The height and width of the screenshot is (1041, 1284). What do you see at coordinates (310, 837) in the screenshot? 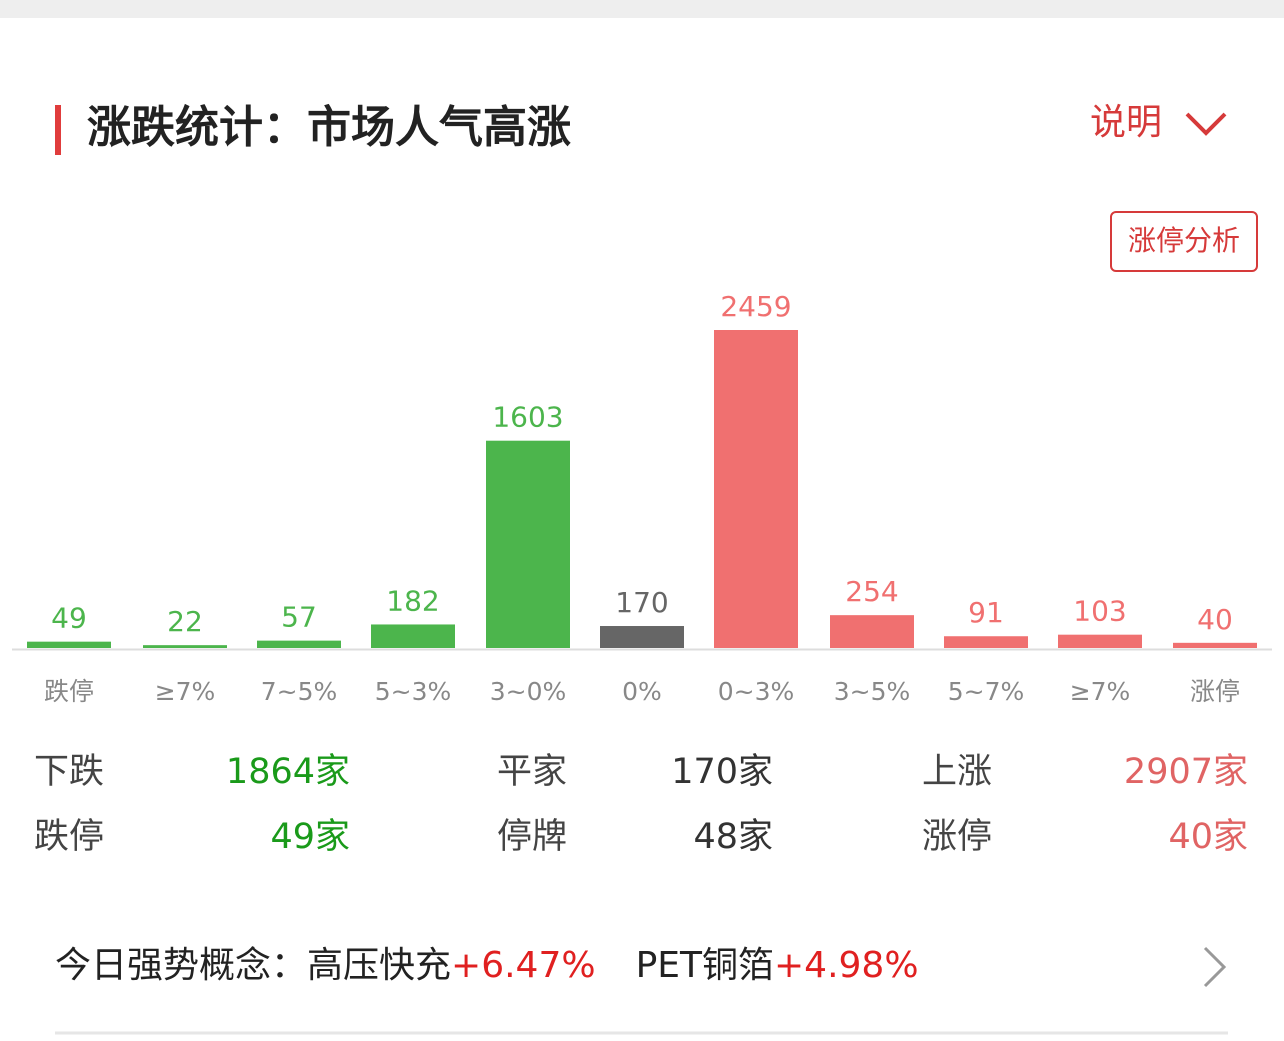
I see `stat-value: 49家` at bounding box center [310, 837].